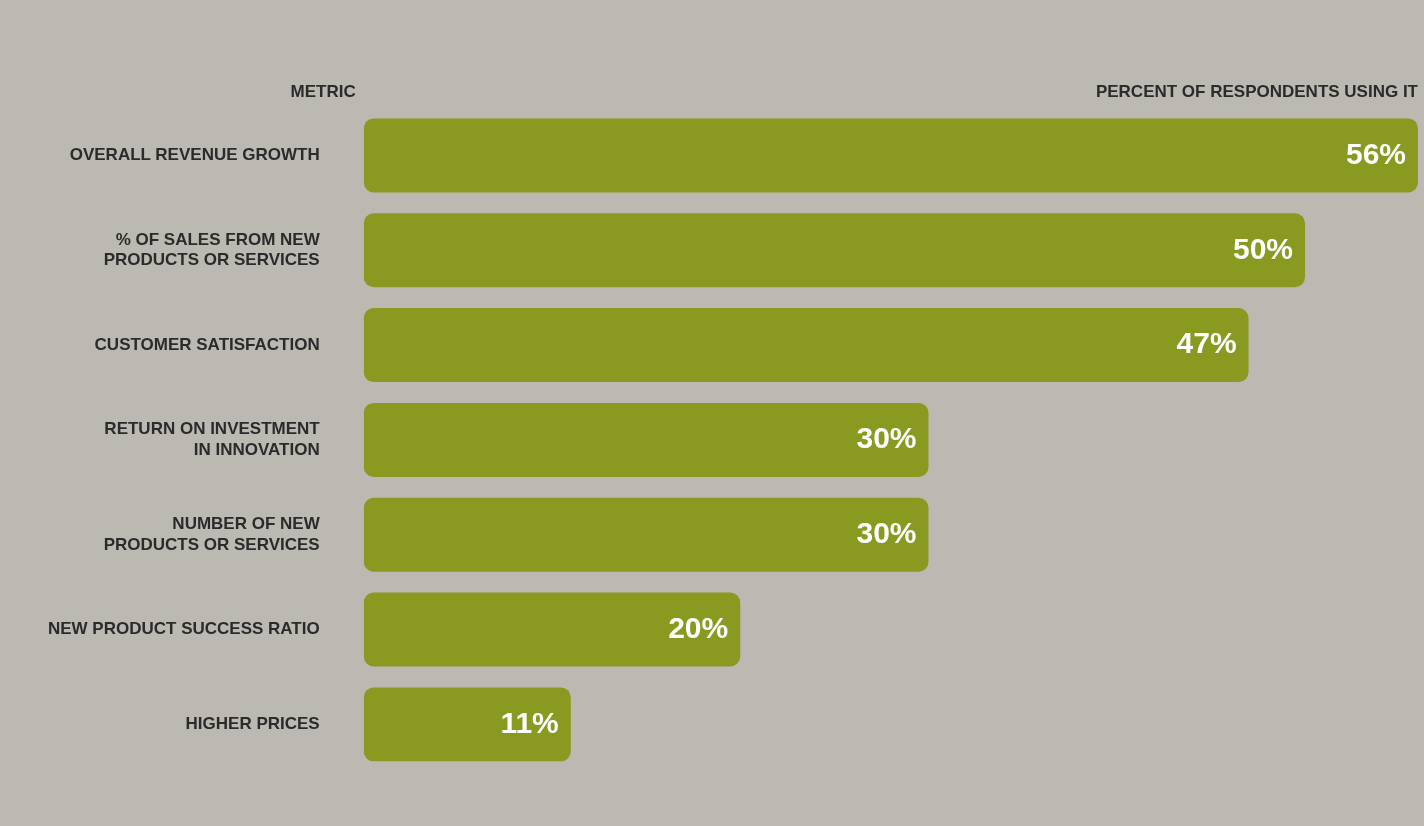 This screenshot has height=826, width=1424. Describe the element at coordinates (323, 91) in the screenshot. I see `y-axis-title: METRIC` at that location.